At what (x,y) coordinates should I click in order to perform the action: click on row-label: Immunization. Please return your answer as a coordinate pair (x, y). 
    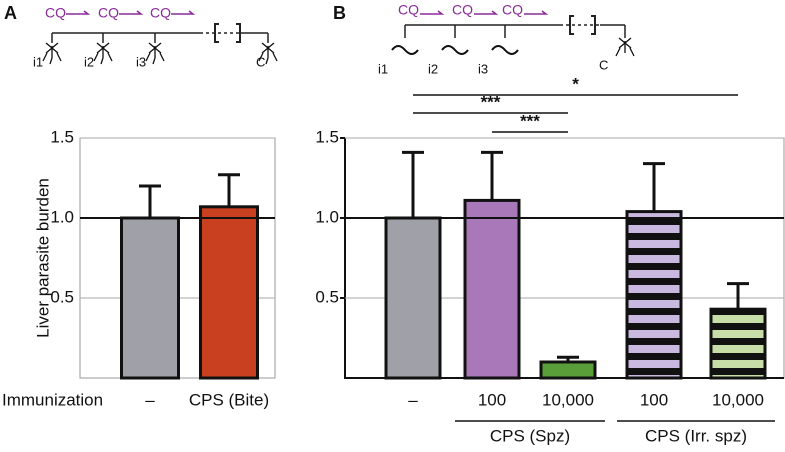
    Looking at the image, I should click on (52, 399).